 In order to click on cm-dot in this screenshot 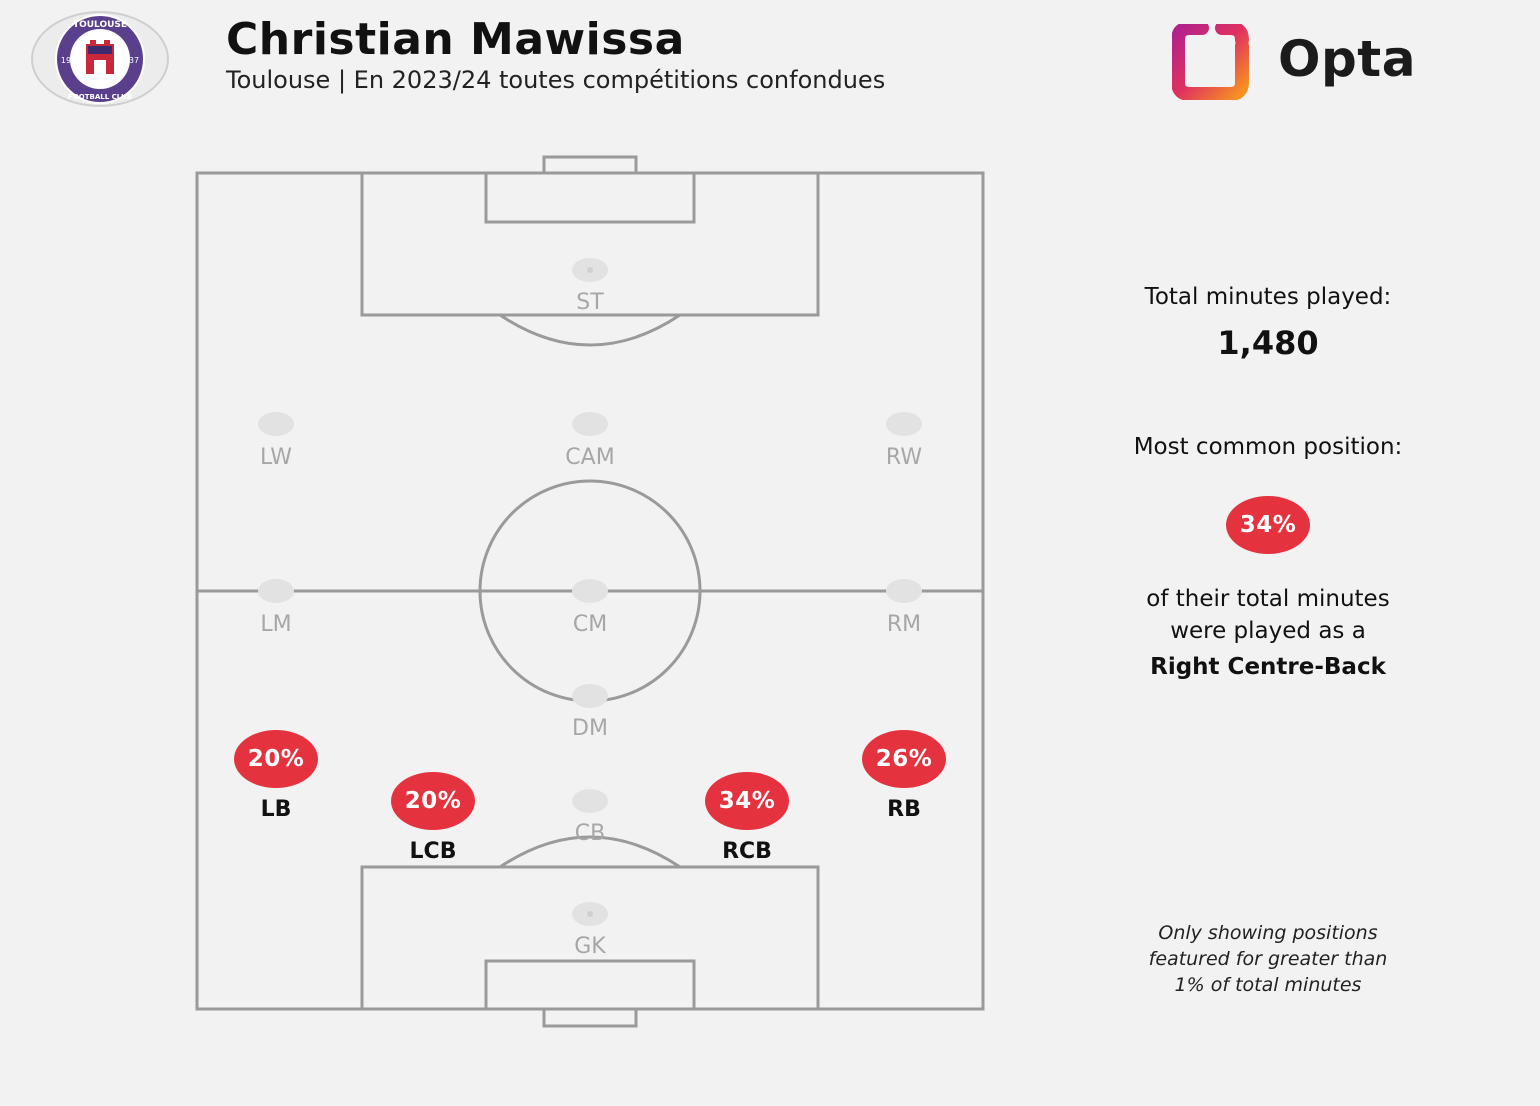, I will do `click(590, 591)`.